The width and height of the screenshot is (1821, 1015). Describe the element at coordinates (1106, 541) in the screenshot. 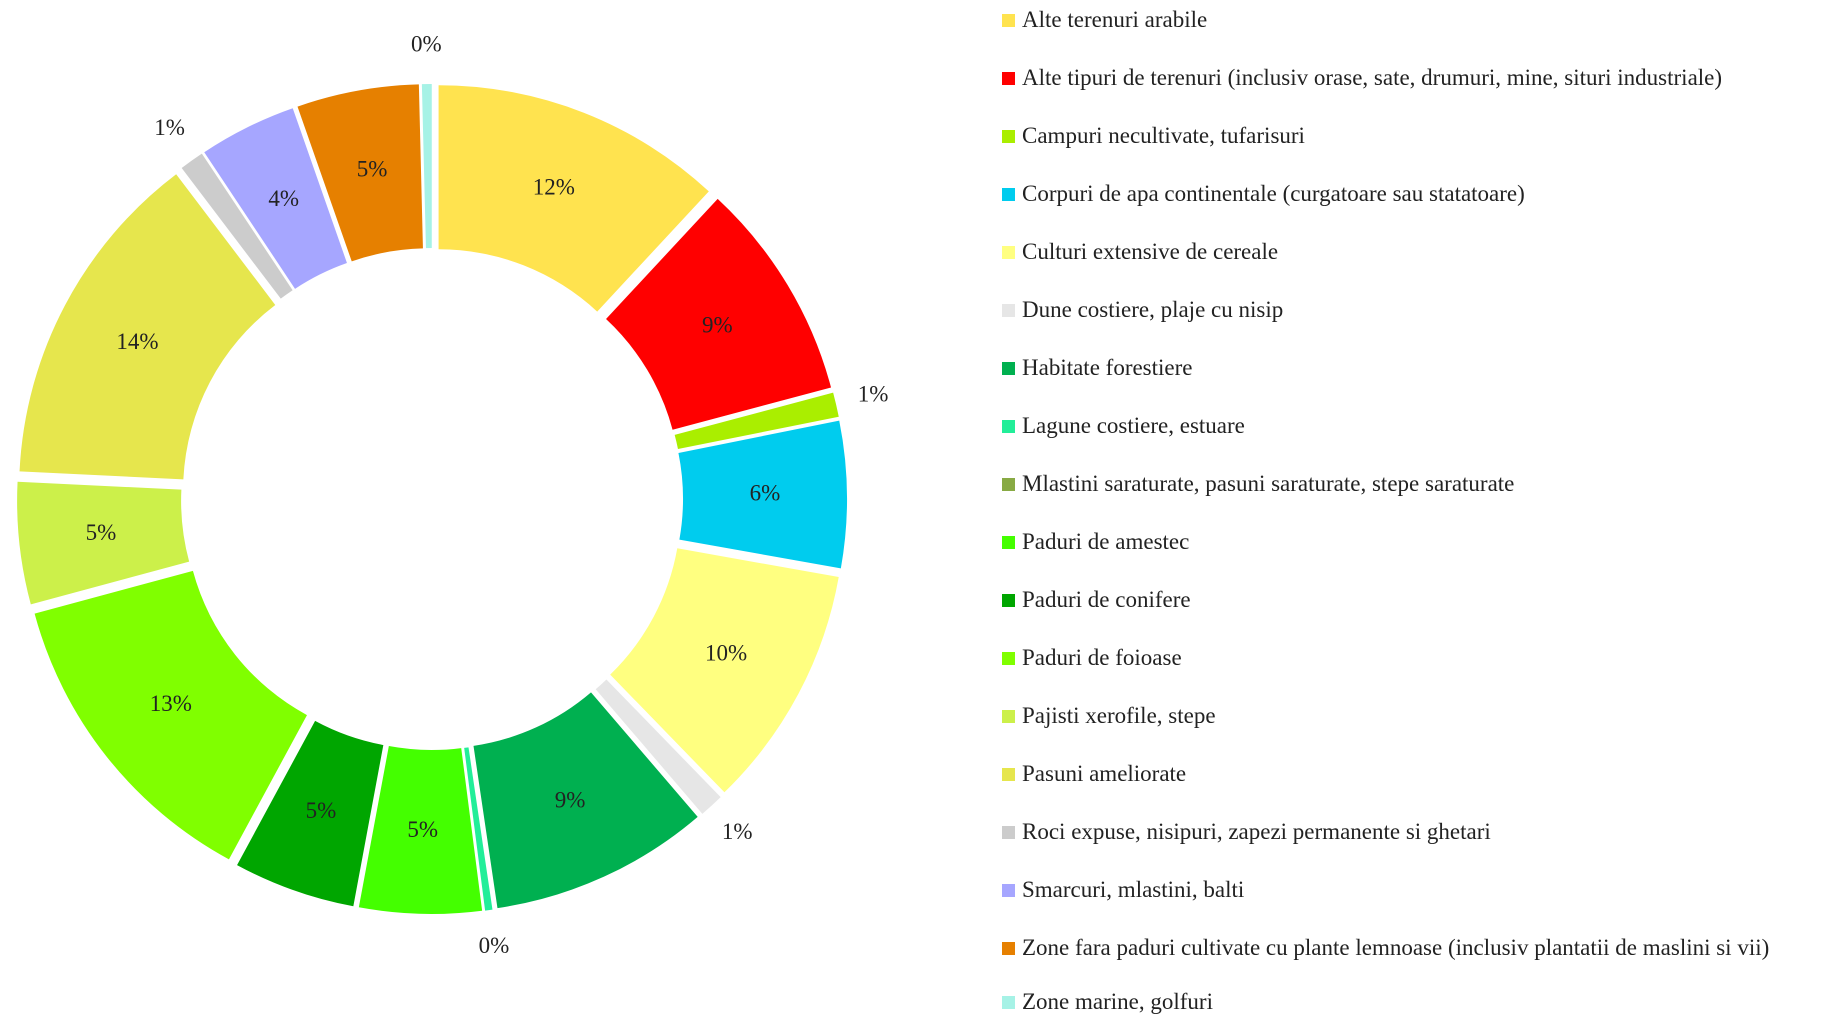

I see `legend-label: Paduri de amestec` at that location.